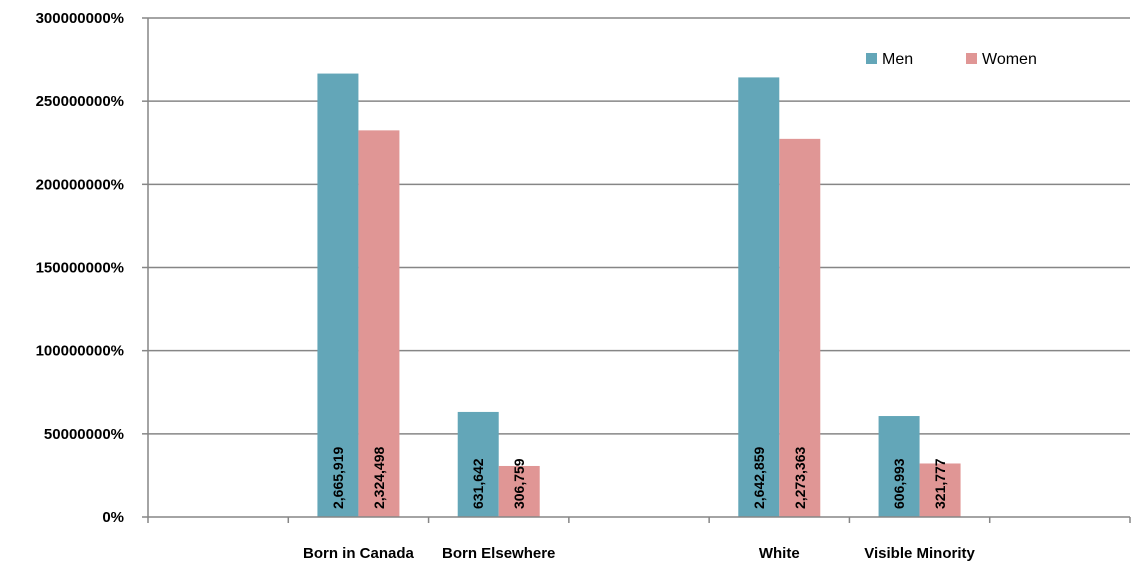  I want to click on x-category-label: Born Elsewhere, so click(498, 553).